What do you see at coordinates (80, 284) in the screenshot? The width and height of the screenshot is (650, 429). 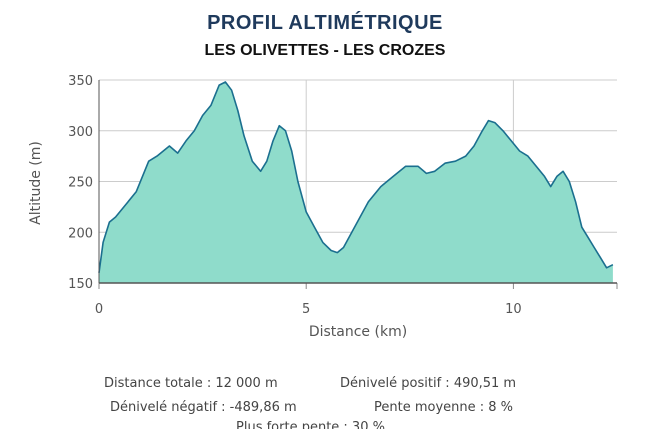 I see `y-tick-label: 150` at bounding box center [80, 284].